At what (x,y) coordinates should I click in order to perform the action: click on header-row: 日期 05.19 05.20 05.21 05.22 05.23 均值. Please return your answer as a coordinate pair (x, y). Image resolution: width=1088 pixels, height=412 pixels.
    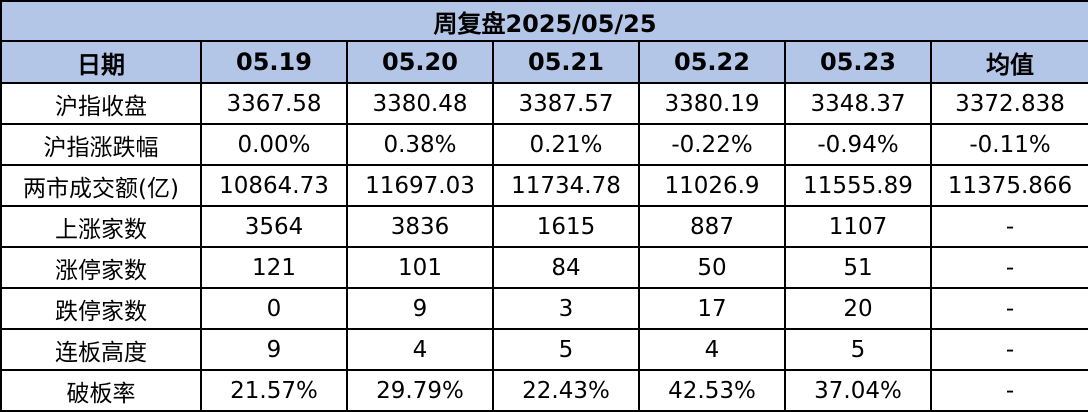
    Looking at the image, I should click on (544, 62).